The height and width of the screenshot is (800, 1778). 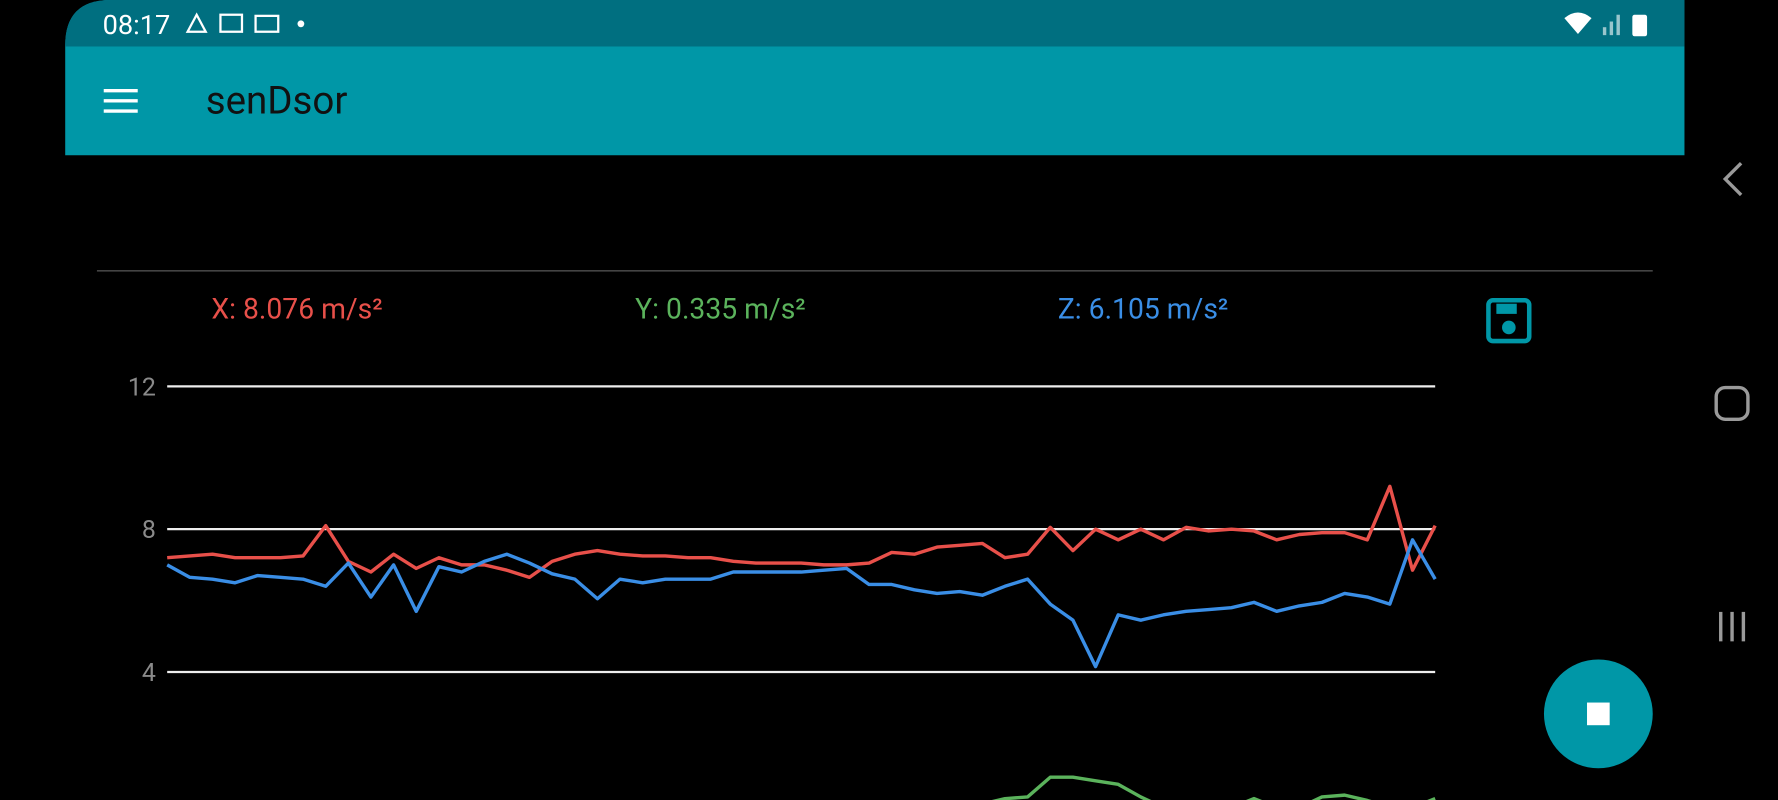 I want to click on save-button, so click(x=1509, y=321).